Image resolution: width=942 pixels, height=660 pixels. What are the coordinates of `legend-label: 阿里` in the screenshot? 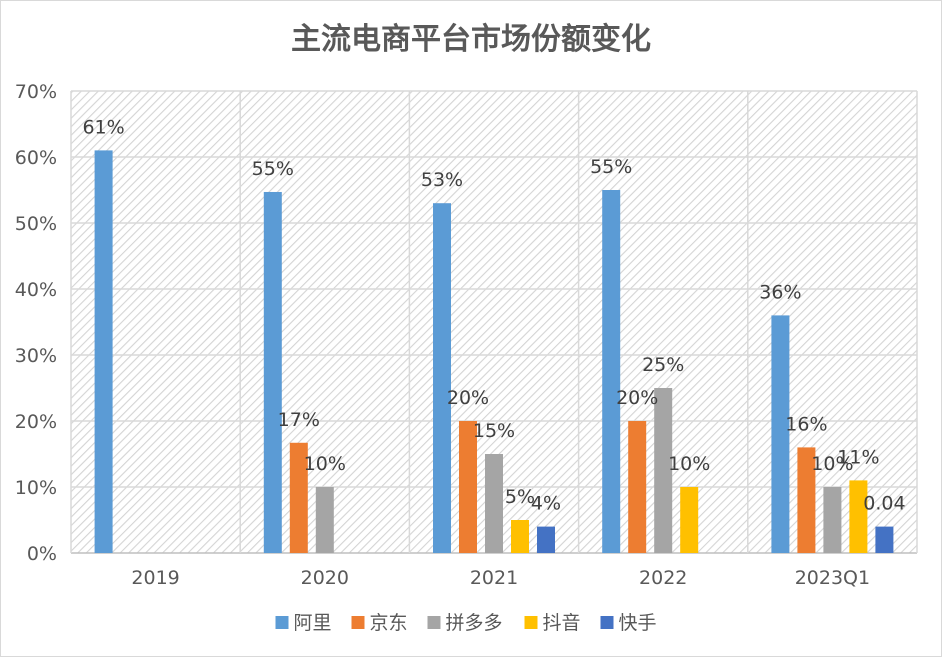 It's located at (313, 623).